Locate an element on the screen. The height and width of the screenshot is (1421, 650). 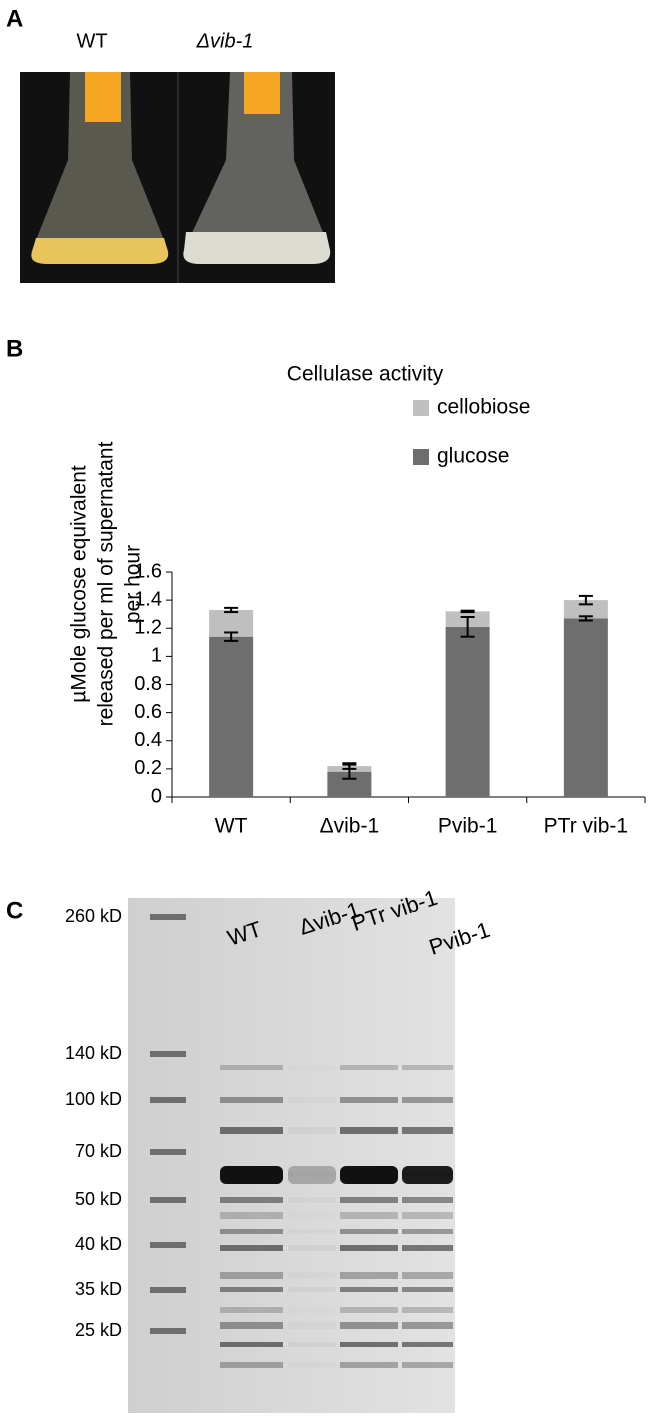
y-axis-label: per hour is located at coordinates (133, 584).